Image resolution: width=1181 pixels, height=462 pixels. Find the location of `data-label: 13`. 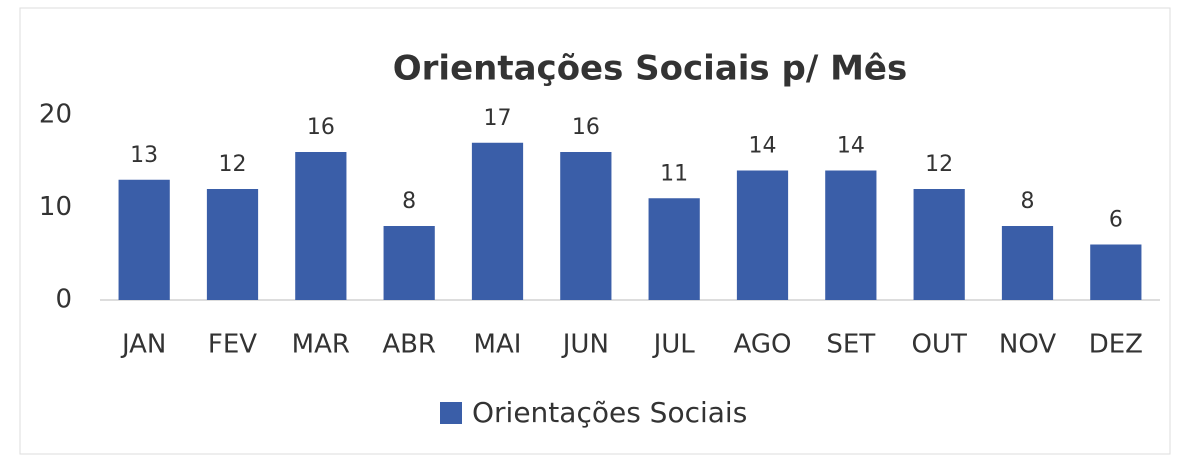

data-label: 13 is located at coordinates (144, 155).